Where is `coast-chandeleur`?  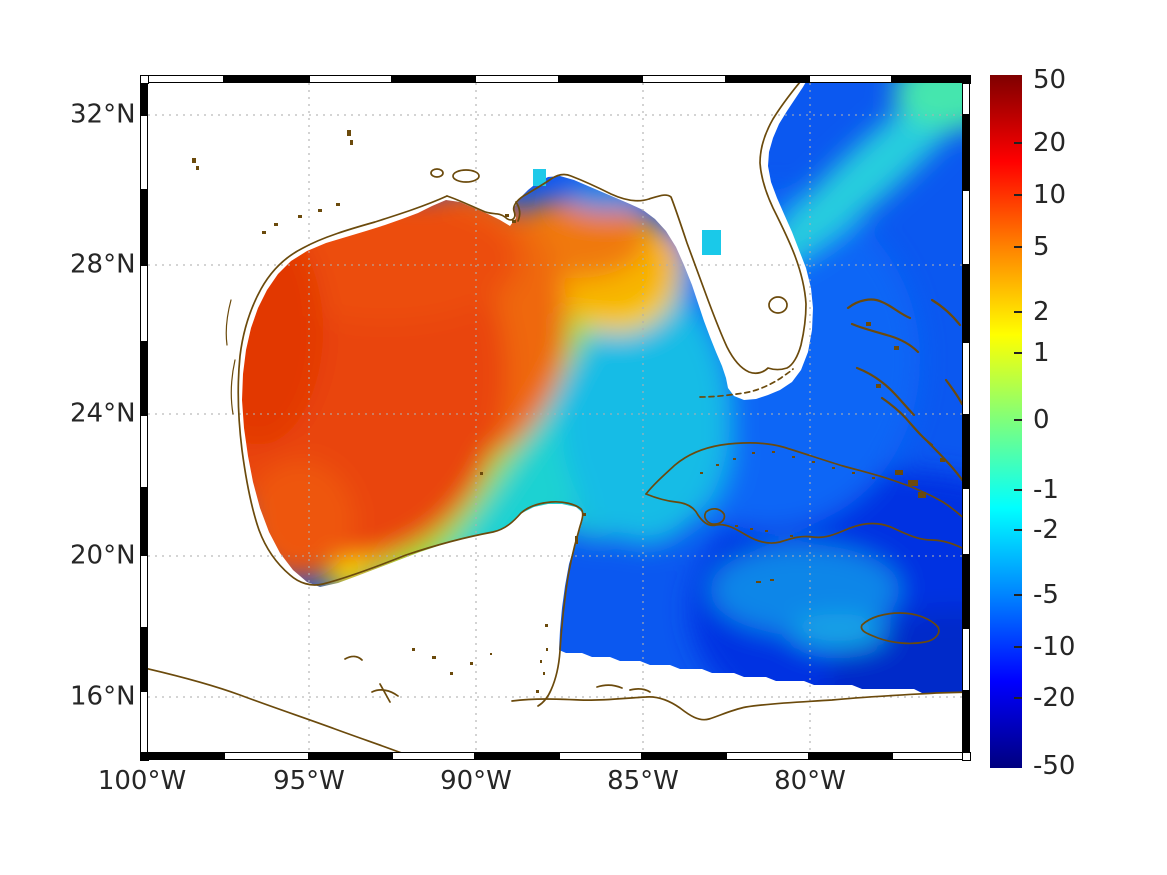
coast-chandeleur is located at coordinates (518, 211).